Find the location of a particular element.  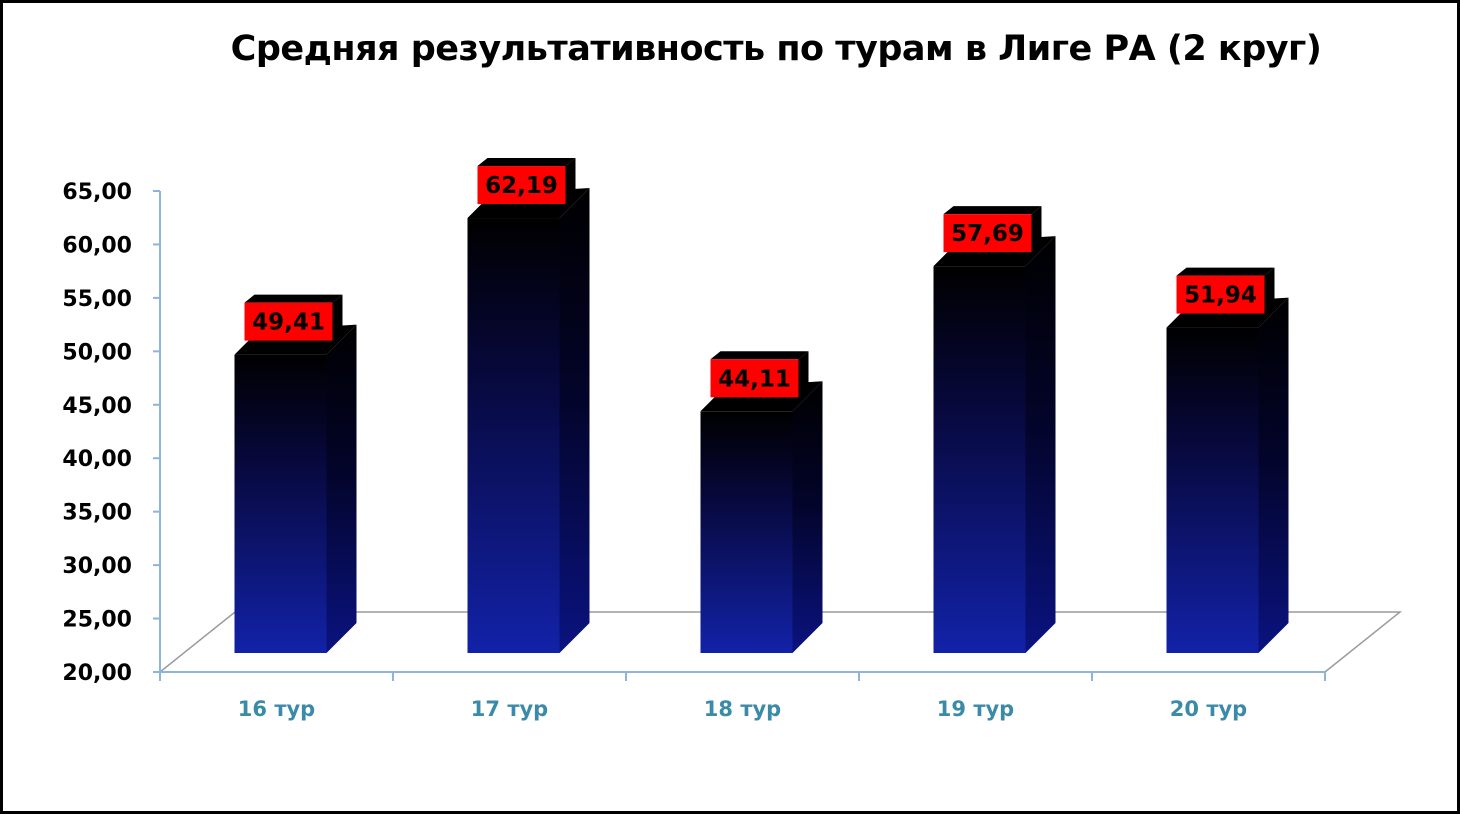

y-tick-label: 50,00 is located at coordinates (97, 352).